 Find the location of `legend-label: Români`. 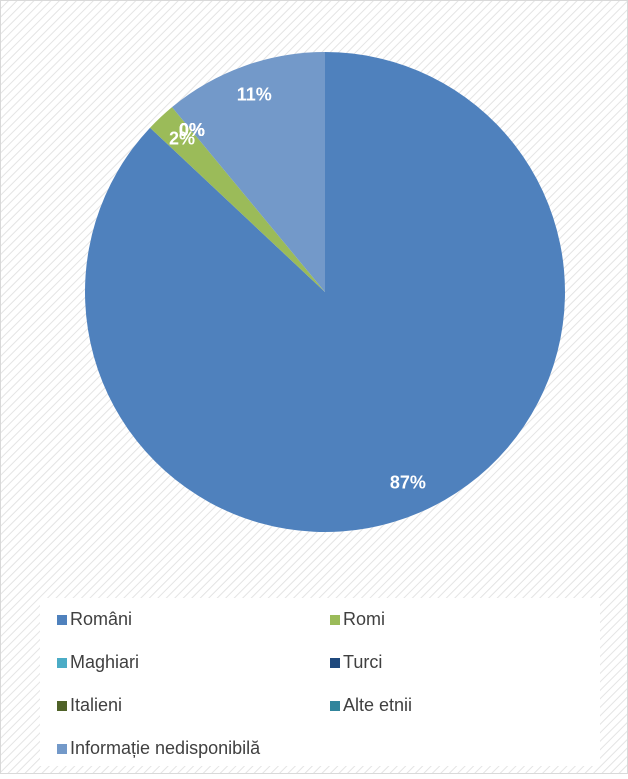

legend-label: Români is located at coordinates (101, 619).